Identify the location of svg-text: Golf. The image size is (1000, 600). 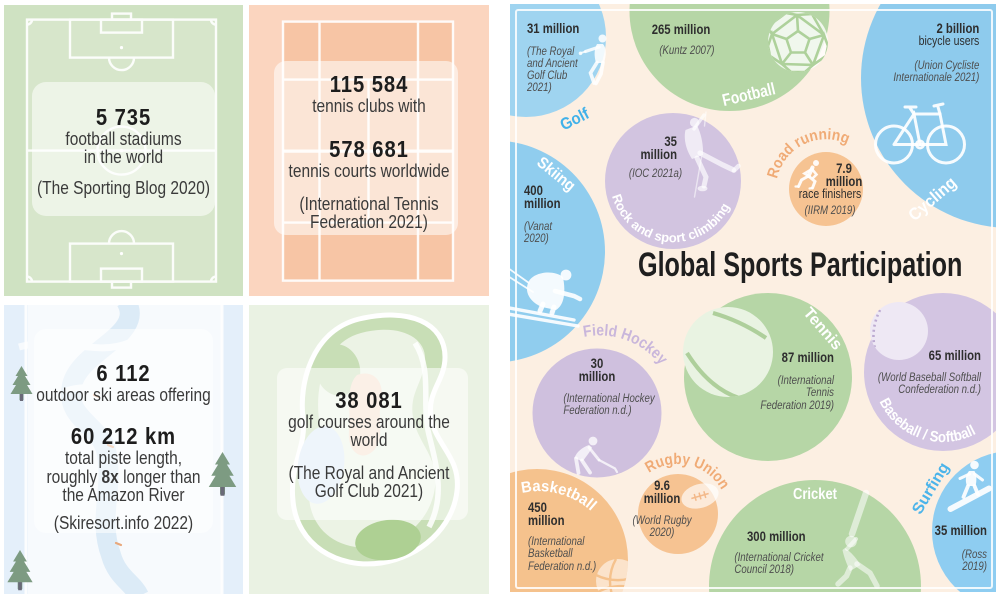
(574, 120).